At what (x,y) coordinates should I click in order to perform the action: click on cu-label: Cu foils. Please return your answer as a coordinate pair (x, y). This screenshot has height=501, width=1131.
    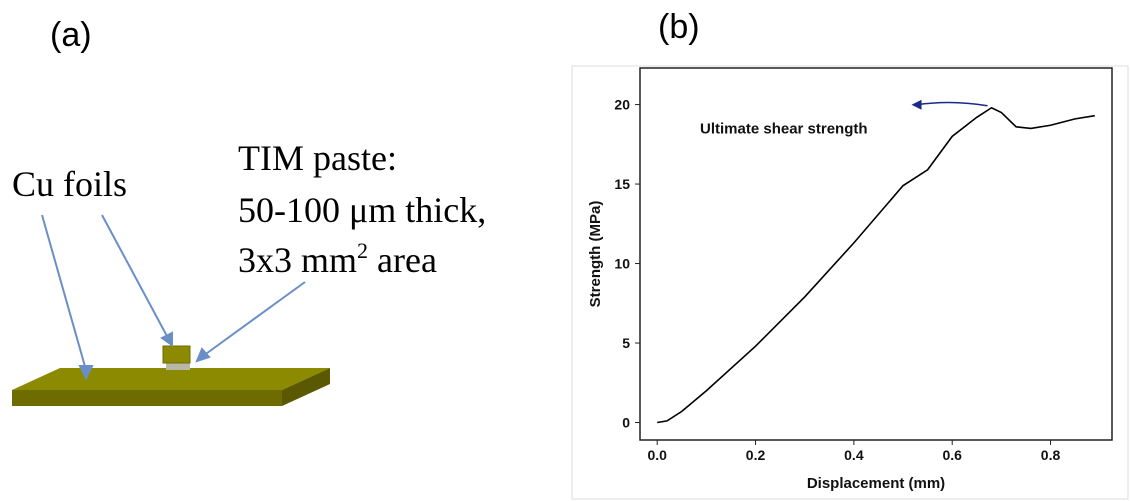
    Looking at the image, I should click on (69, 184).